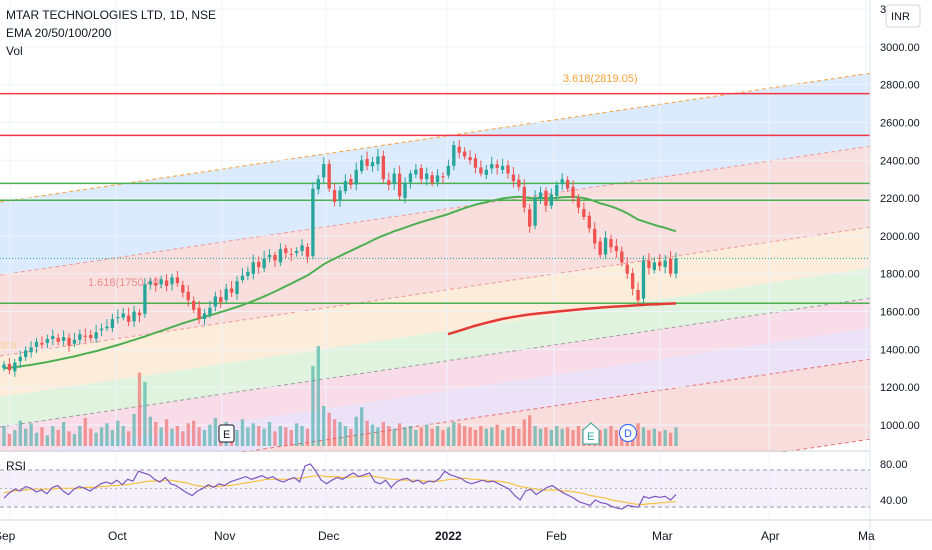 This screenshot has width=932, height=550. I want to click on time-tick-label: Ma, so click(866, 536).